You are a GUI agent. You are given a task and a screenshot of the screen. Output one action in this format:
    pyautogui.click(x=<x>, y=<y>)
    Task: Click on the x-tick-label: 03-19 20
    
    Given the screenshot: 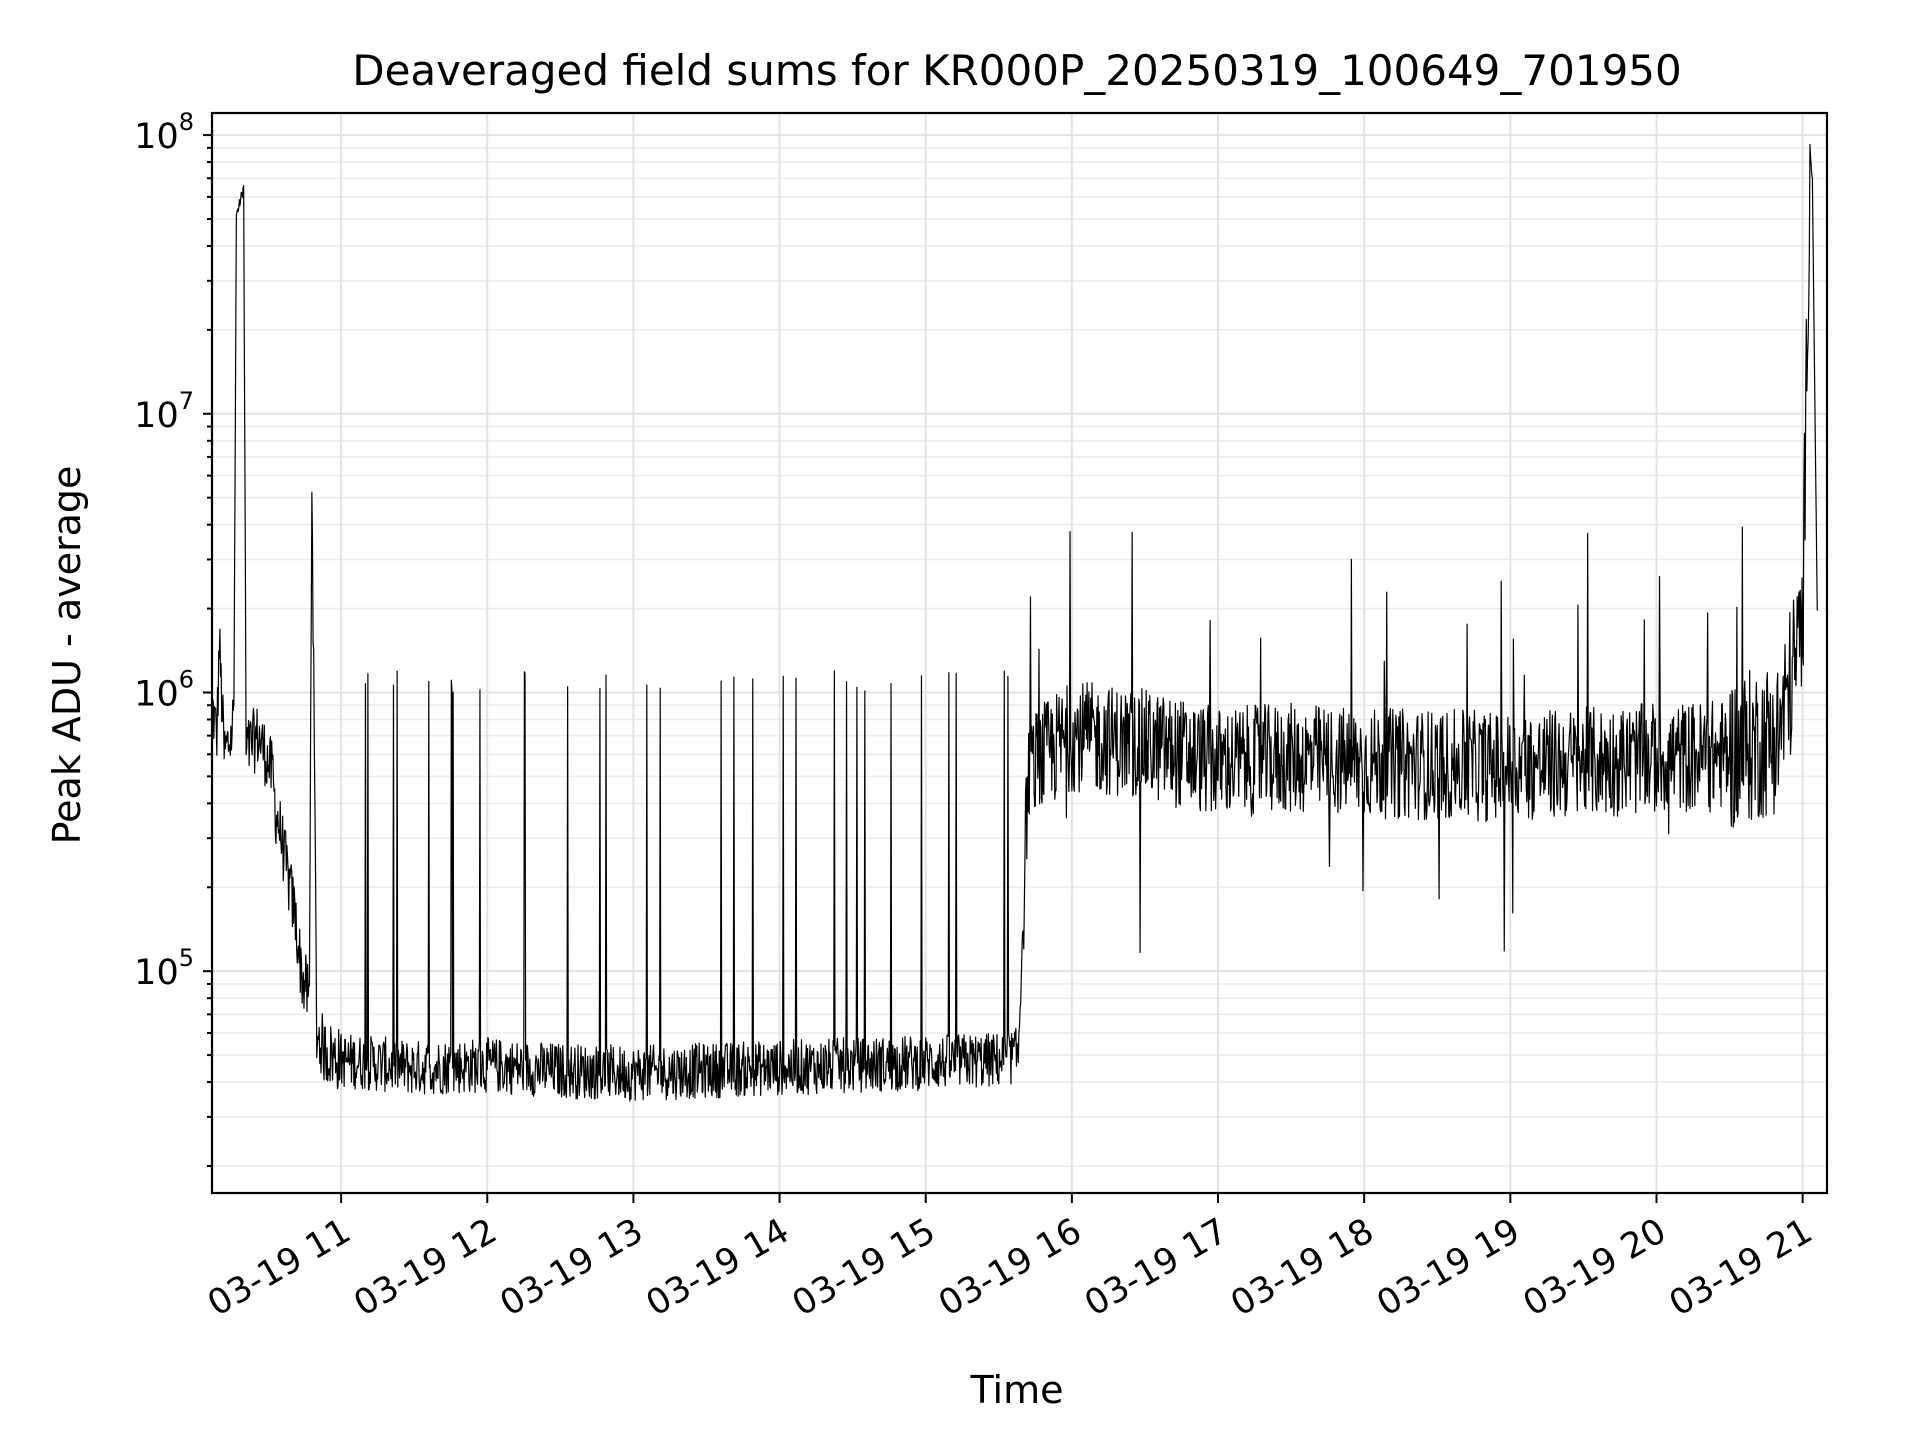 What is the action you would take?
    pyautogui.click(x=1595, y=1267)
    